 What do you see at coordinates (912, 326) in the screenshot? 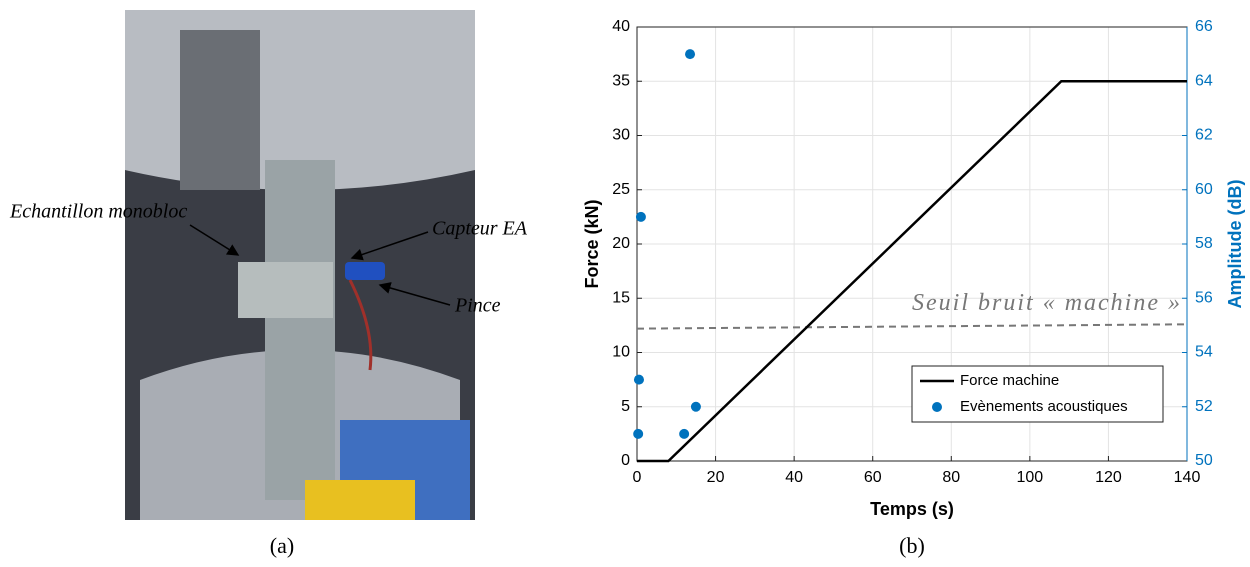
I see `threshold-line` at bounding box center [912, 326].